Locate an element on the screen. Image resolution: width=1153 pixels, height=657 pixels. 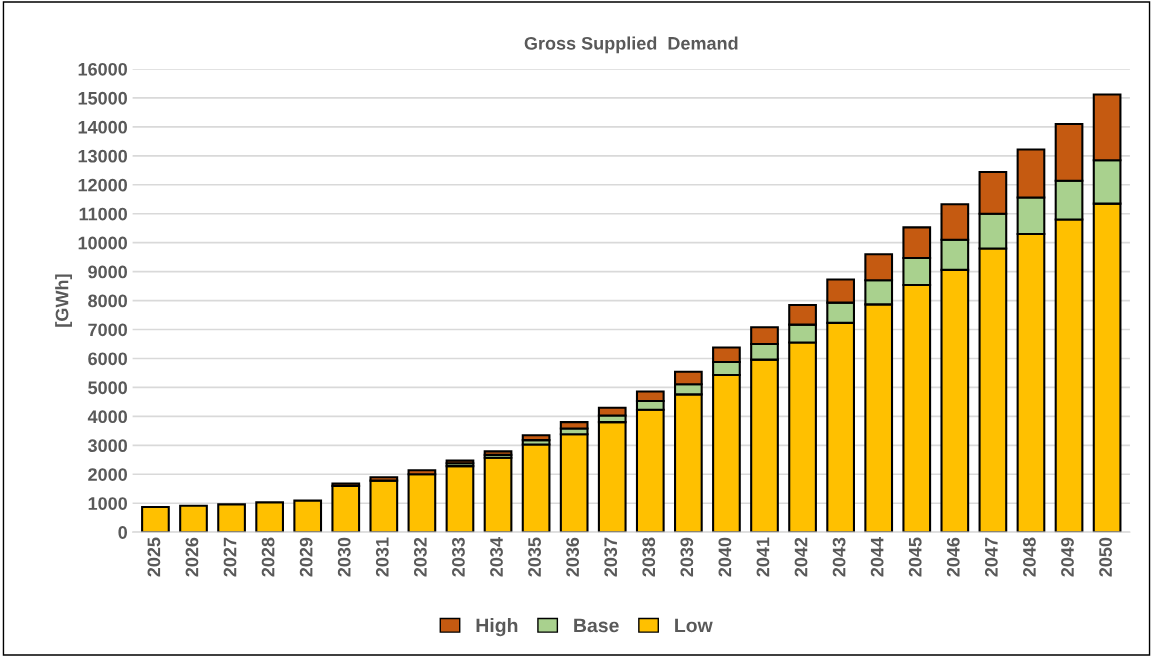
x-tick-label: 2043 is located at coordinates (839, 557).